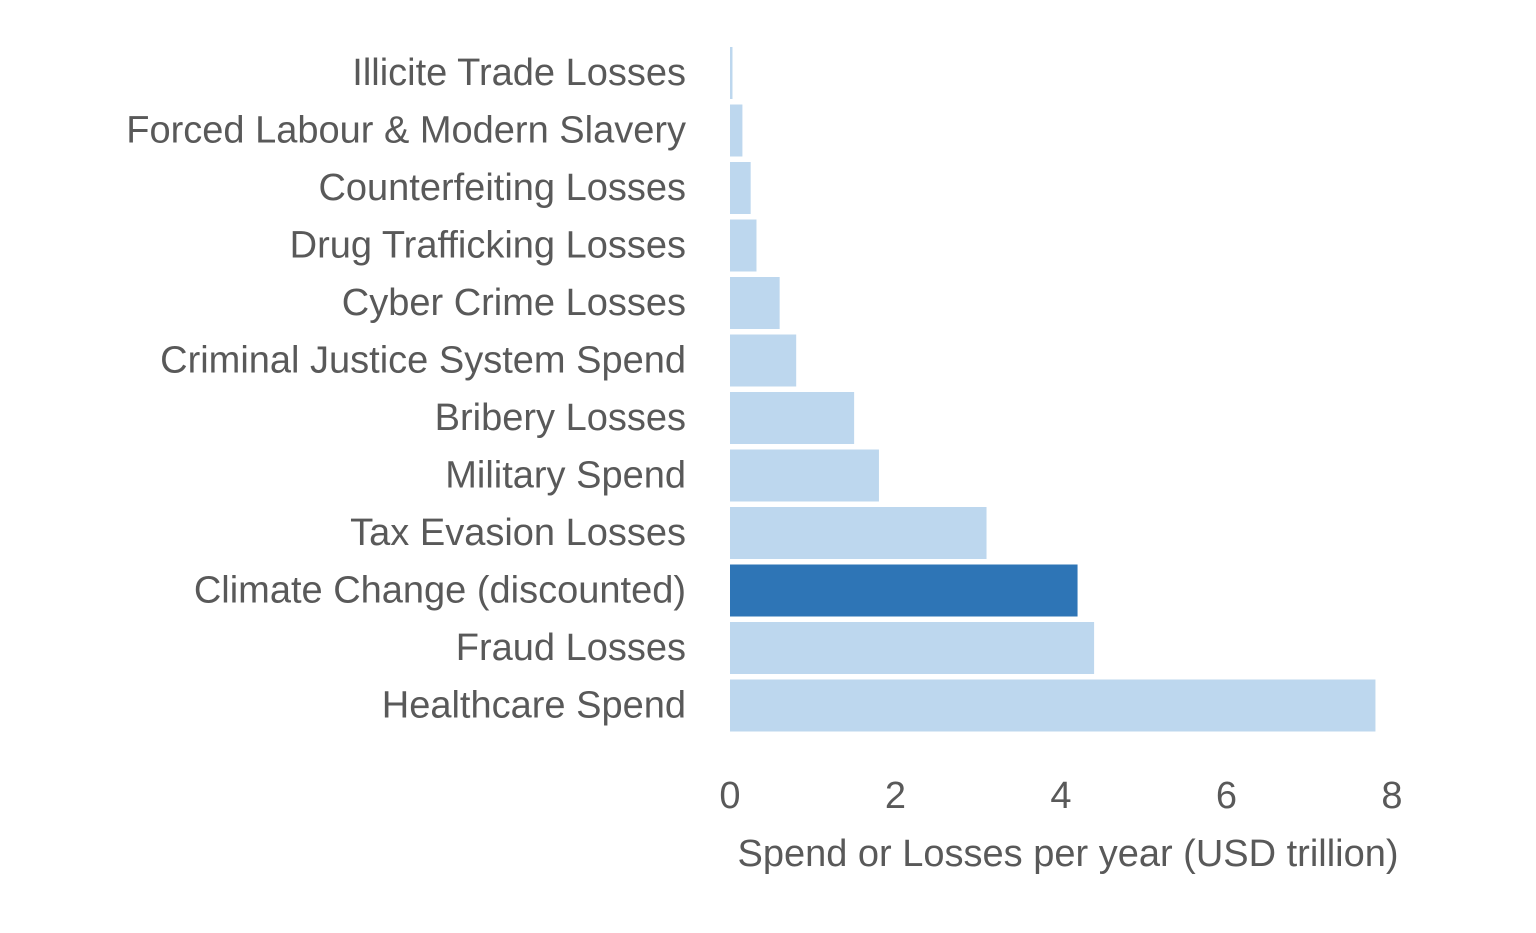  What do you see at coordinates (1053, 705) in the screenshot?
I see `bar-healthcare-spend` at bounding box center [1053, 705].